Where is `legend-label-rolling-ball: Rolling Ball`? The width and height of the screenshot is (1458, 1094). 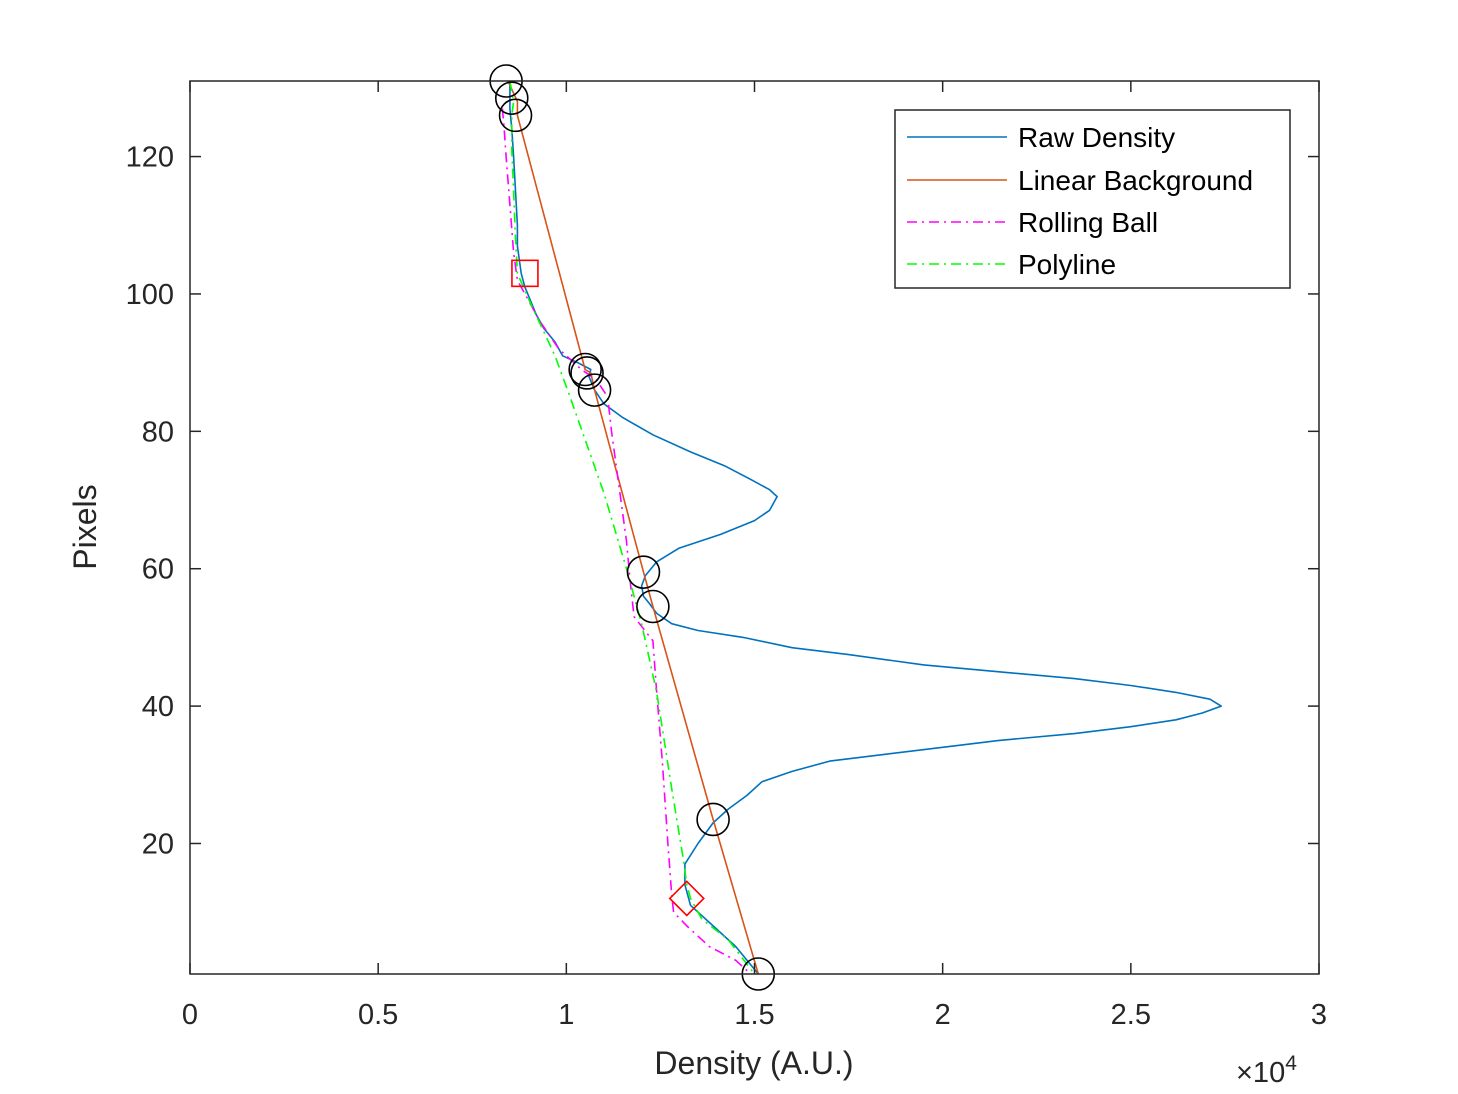 legend-label-rolling-ball: Rolling Ball is located at coordinates (1088, 222).